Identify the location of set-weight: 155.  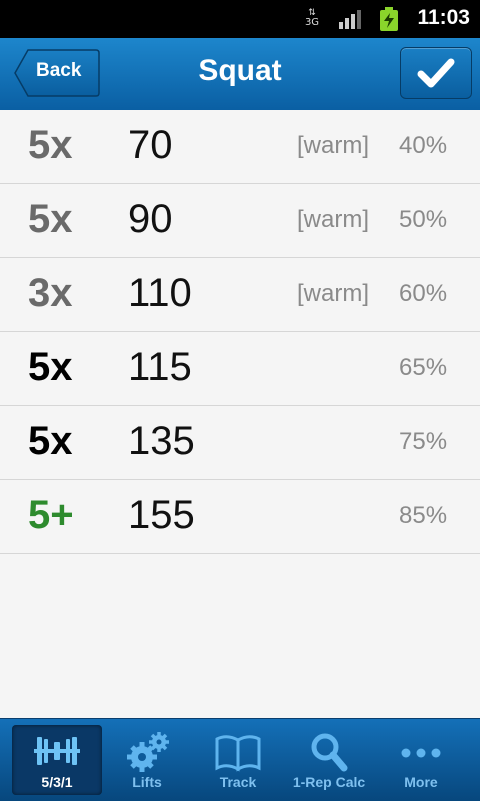
(161, 515).